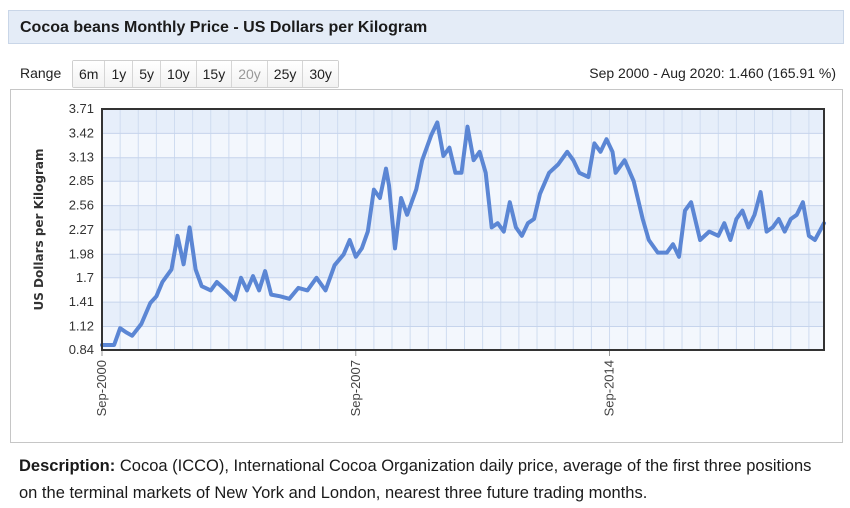  What do you see at coordinates (147, 74) in the screenshot?
I see `range-button-5y: 5y` at bounding box center [147, 74].